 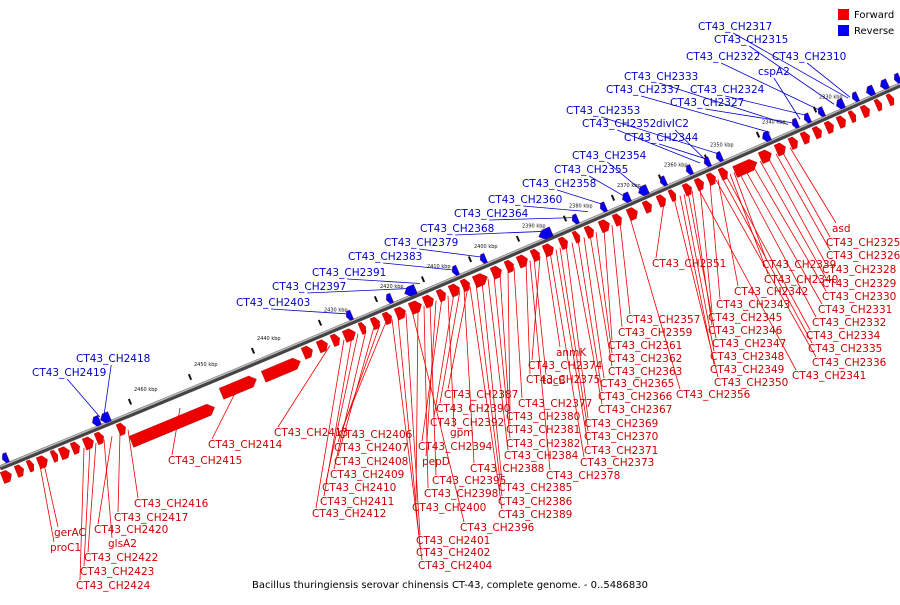 I want to click on gene-label-ct43-ch2340: CT43_CH2340, so click(x=801, y=280).